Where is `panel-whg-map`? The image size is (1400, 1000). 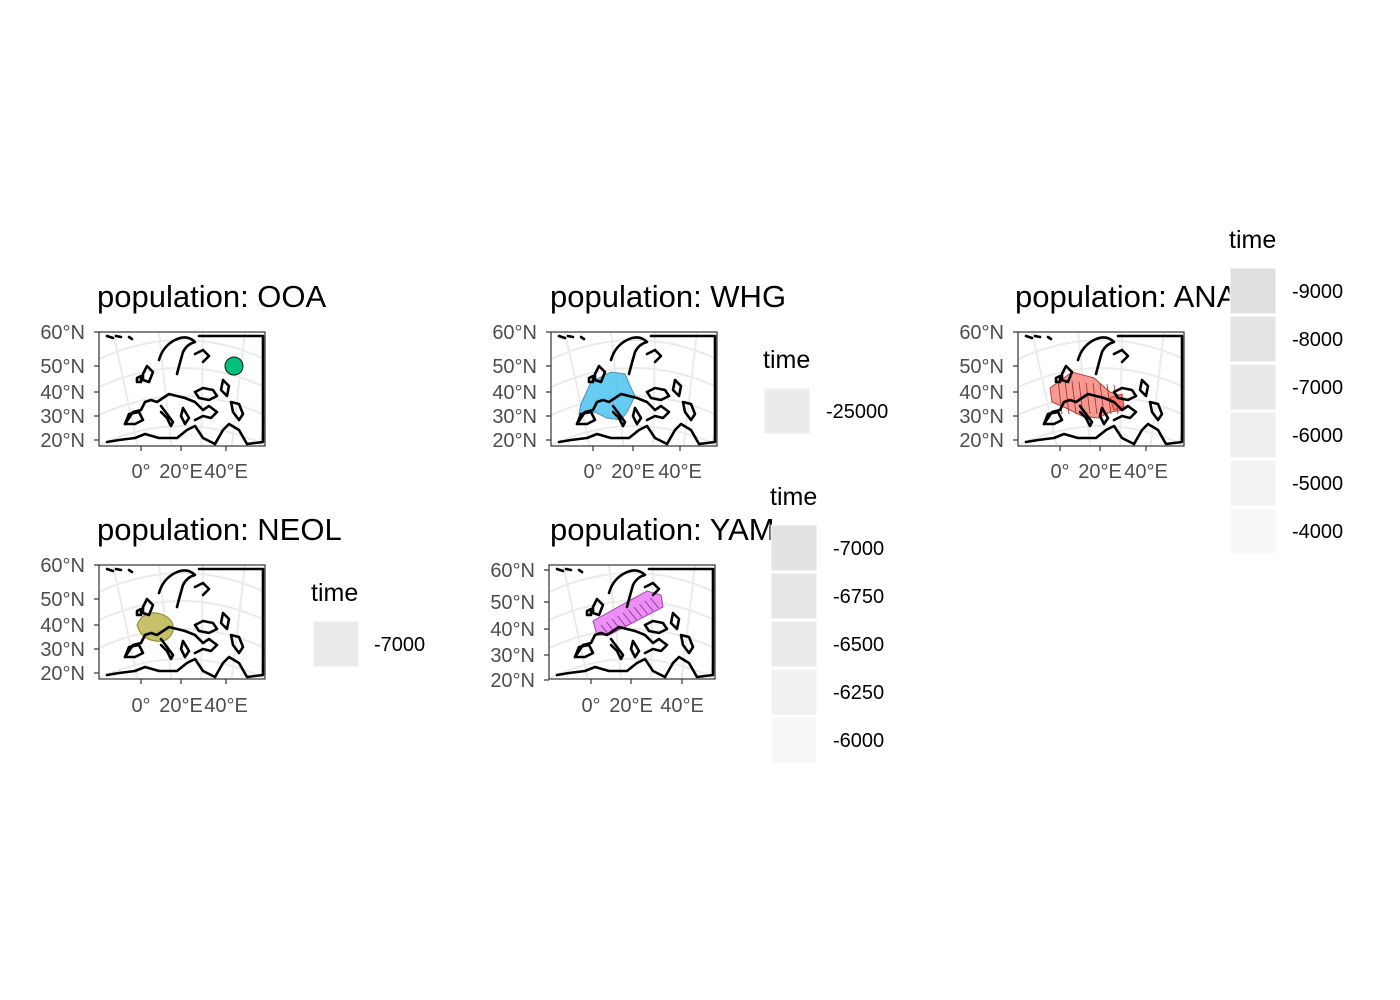 panel-whg-map is located at coordinates (634, 389).